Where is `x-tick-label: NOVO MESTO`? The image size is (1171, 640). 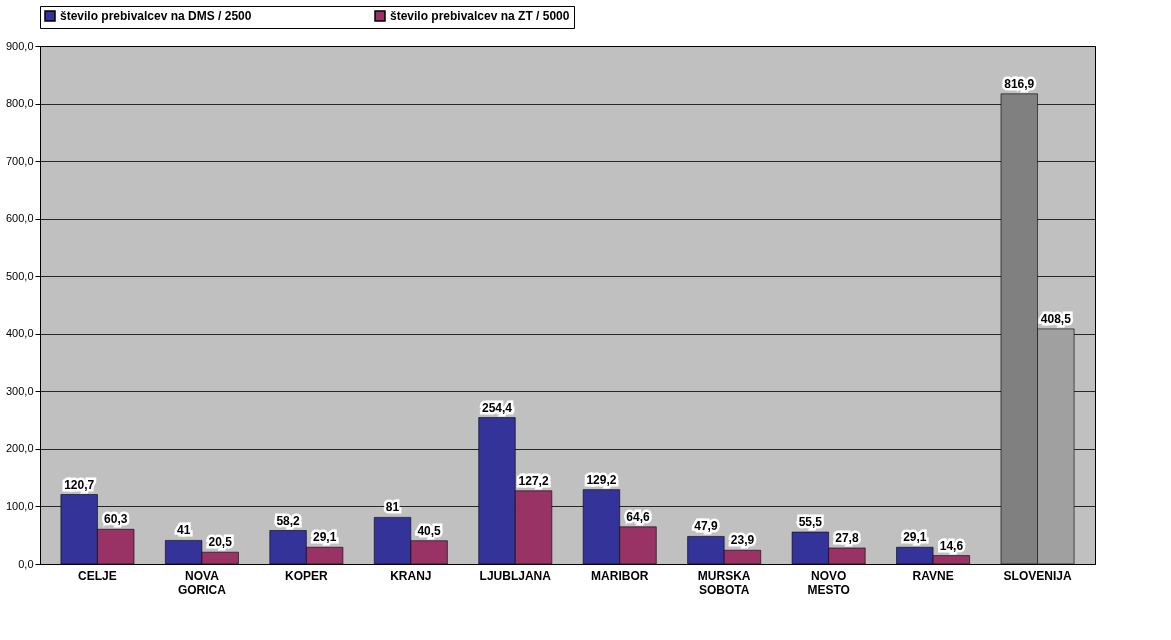 x-tick-label: NOVO MESTO is located at coordinates (828, 582).